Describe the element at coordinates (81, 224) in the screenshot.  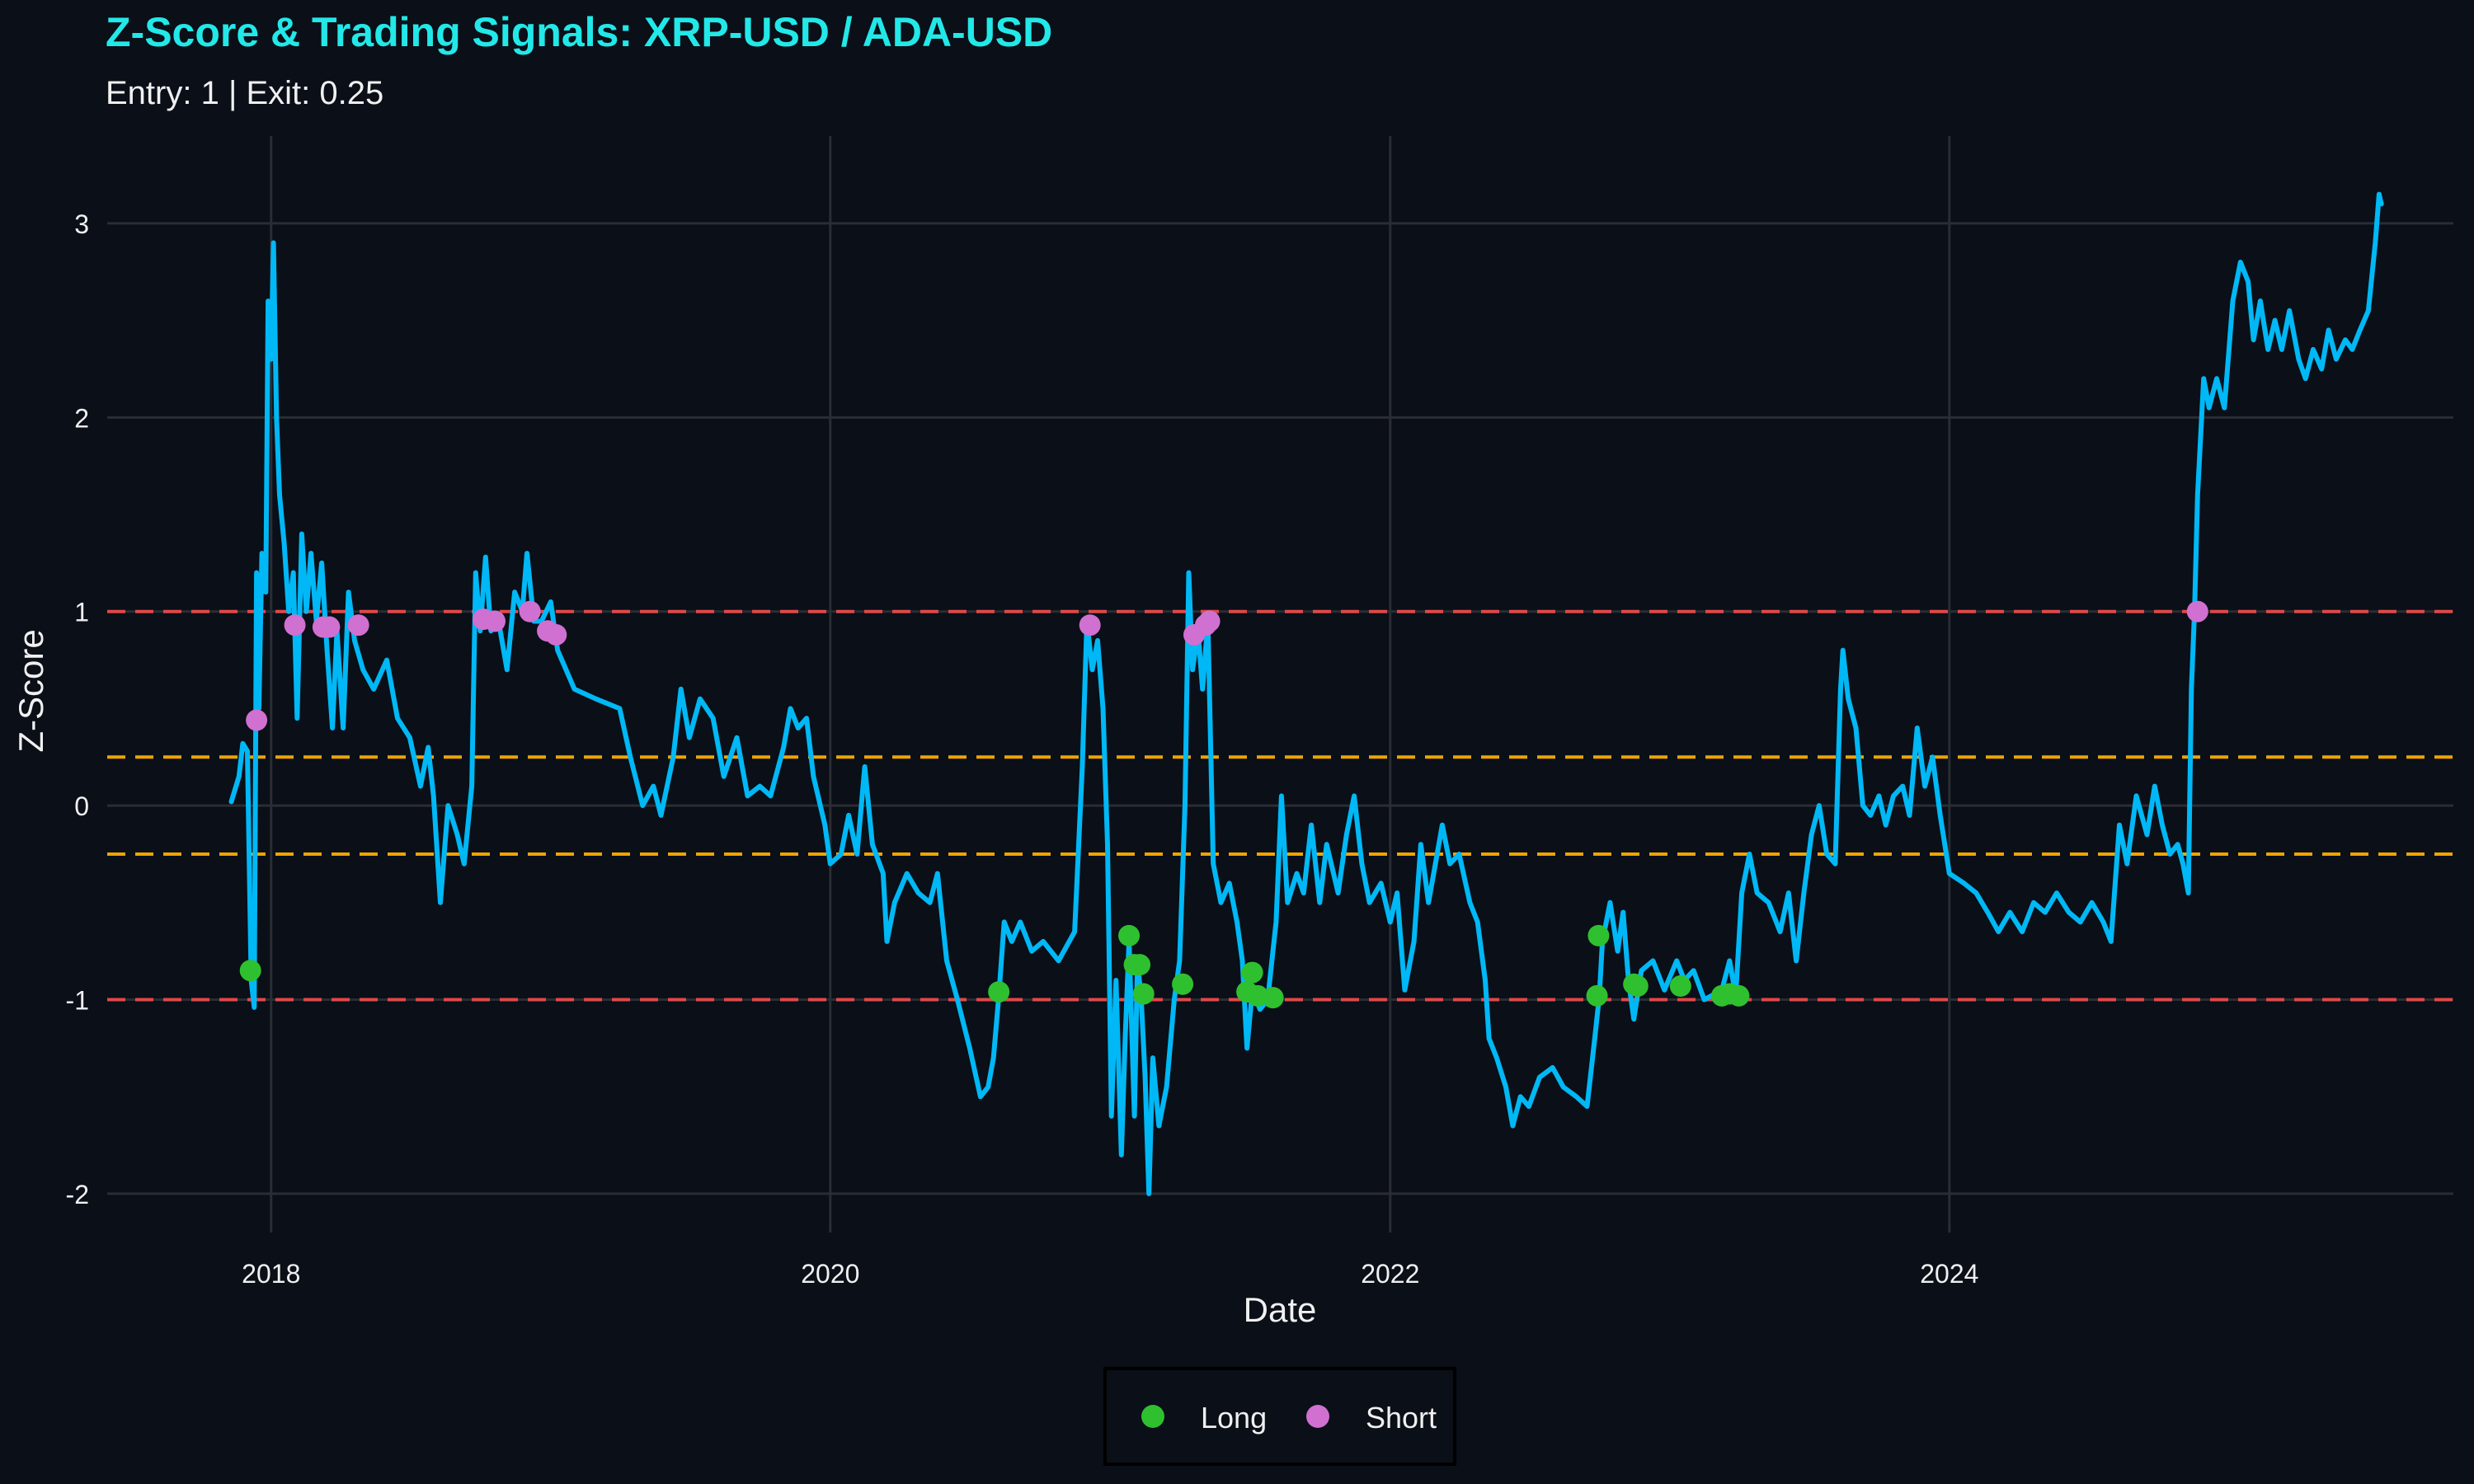
I see `y-tick-label: 3` at that location.